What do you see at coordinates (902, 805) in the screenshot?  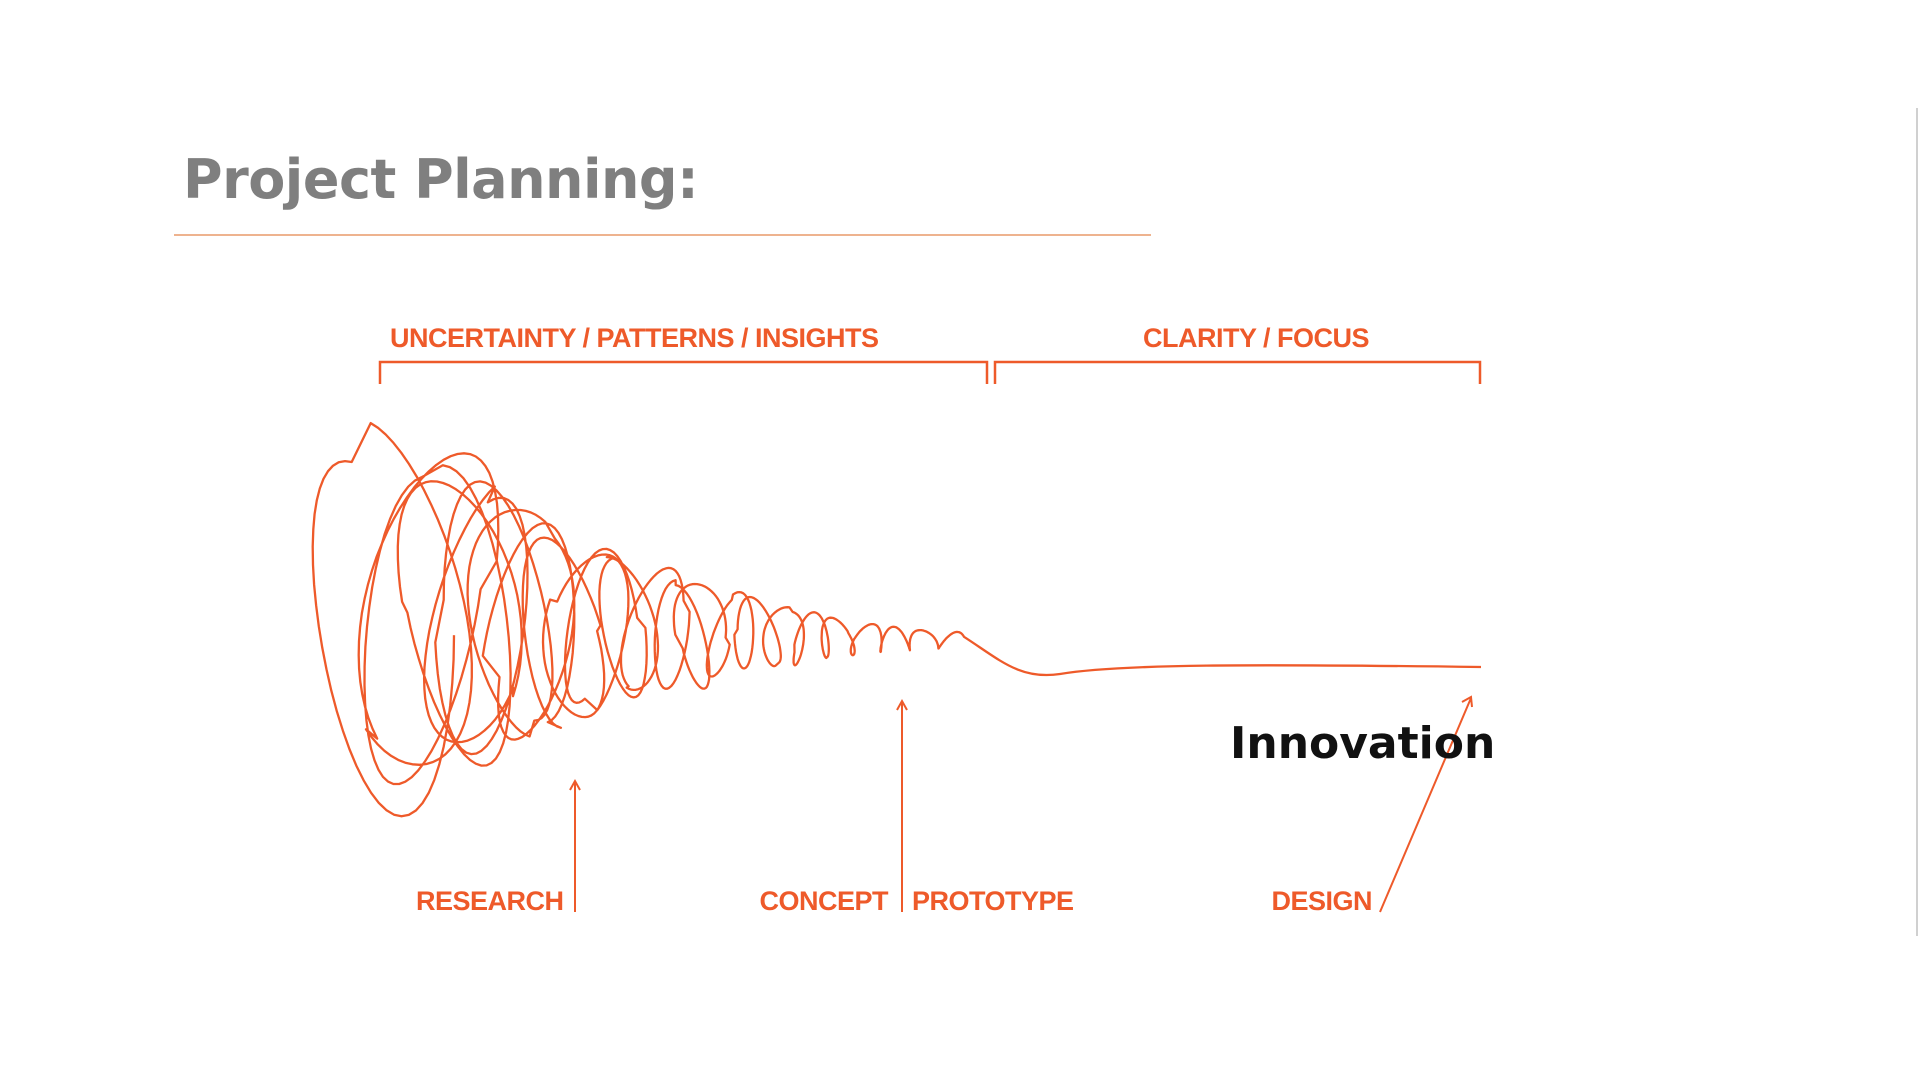 I see `concept-arrow` at bounding box center [902, 805].